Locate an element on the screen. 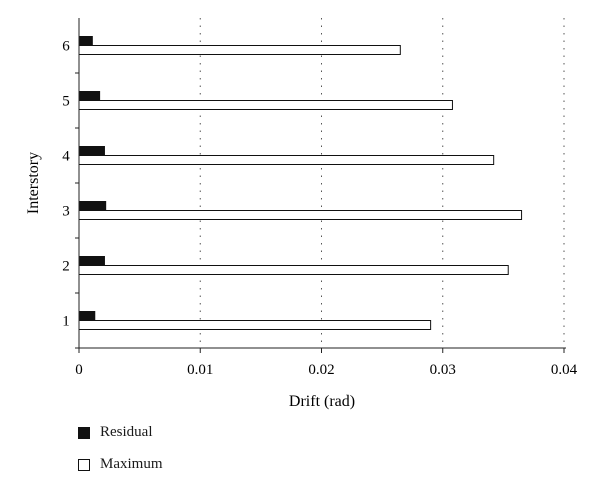  legend-item-residual: Residual is located at coordinates (115, 432).